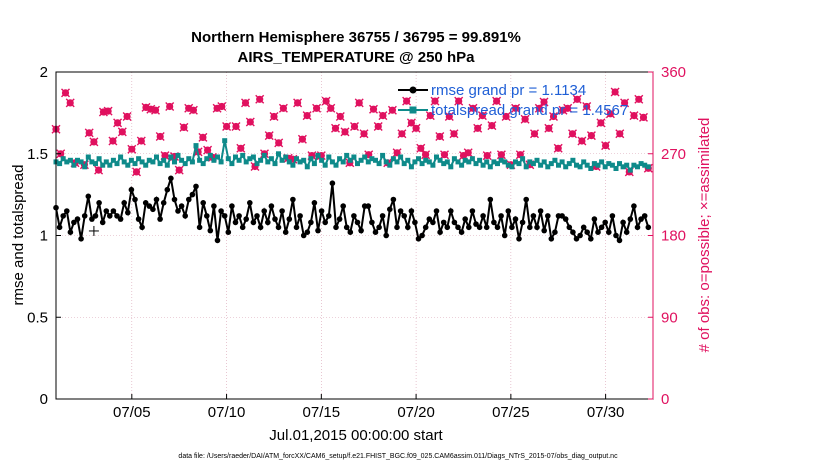 This screenshot has height=470, width=830. Describe the element at coordinates (132, 412) in the screenshot. I see `x-tick-label: 07/05` at that location.